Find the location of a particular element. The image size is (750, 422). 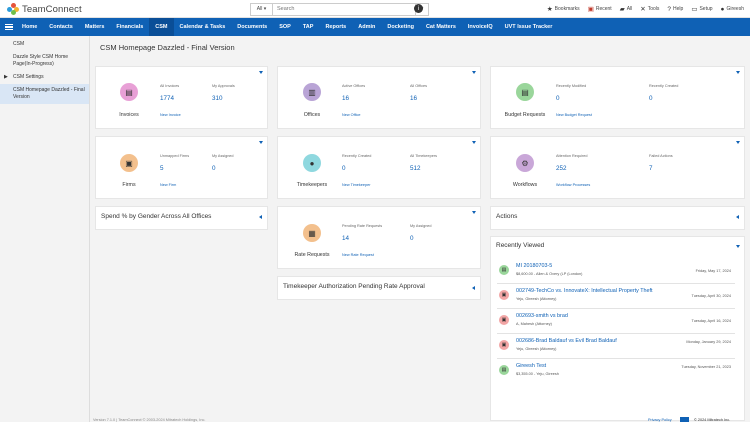

briefcase-icon: ▣ is located at coordinates (129, 163).